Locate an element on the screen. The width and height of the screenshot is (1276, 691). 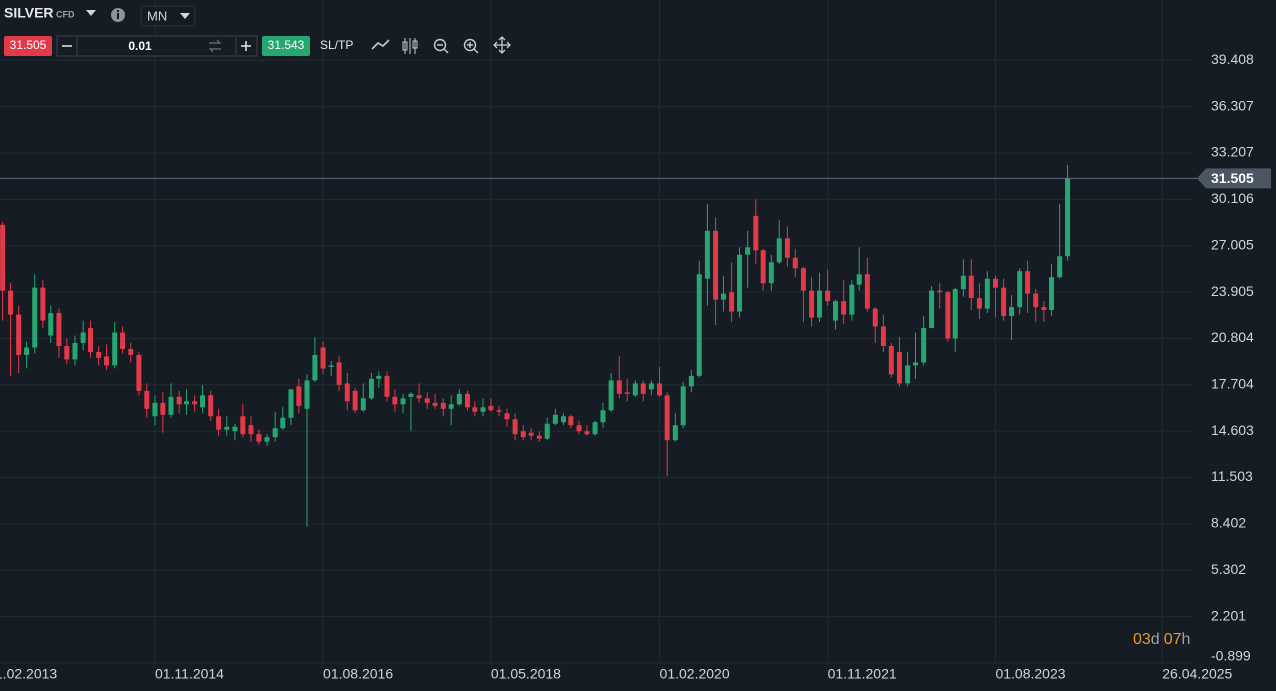
sell-button is located at coordinates (28, 46).